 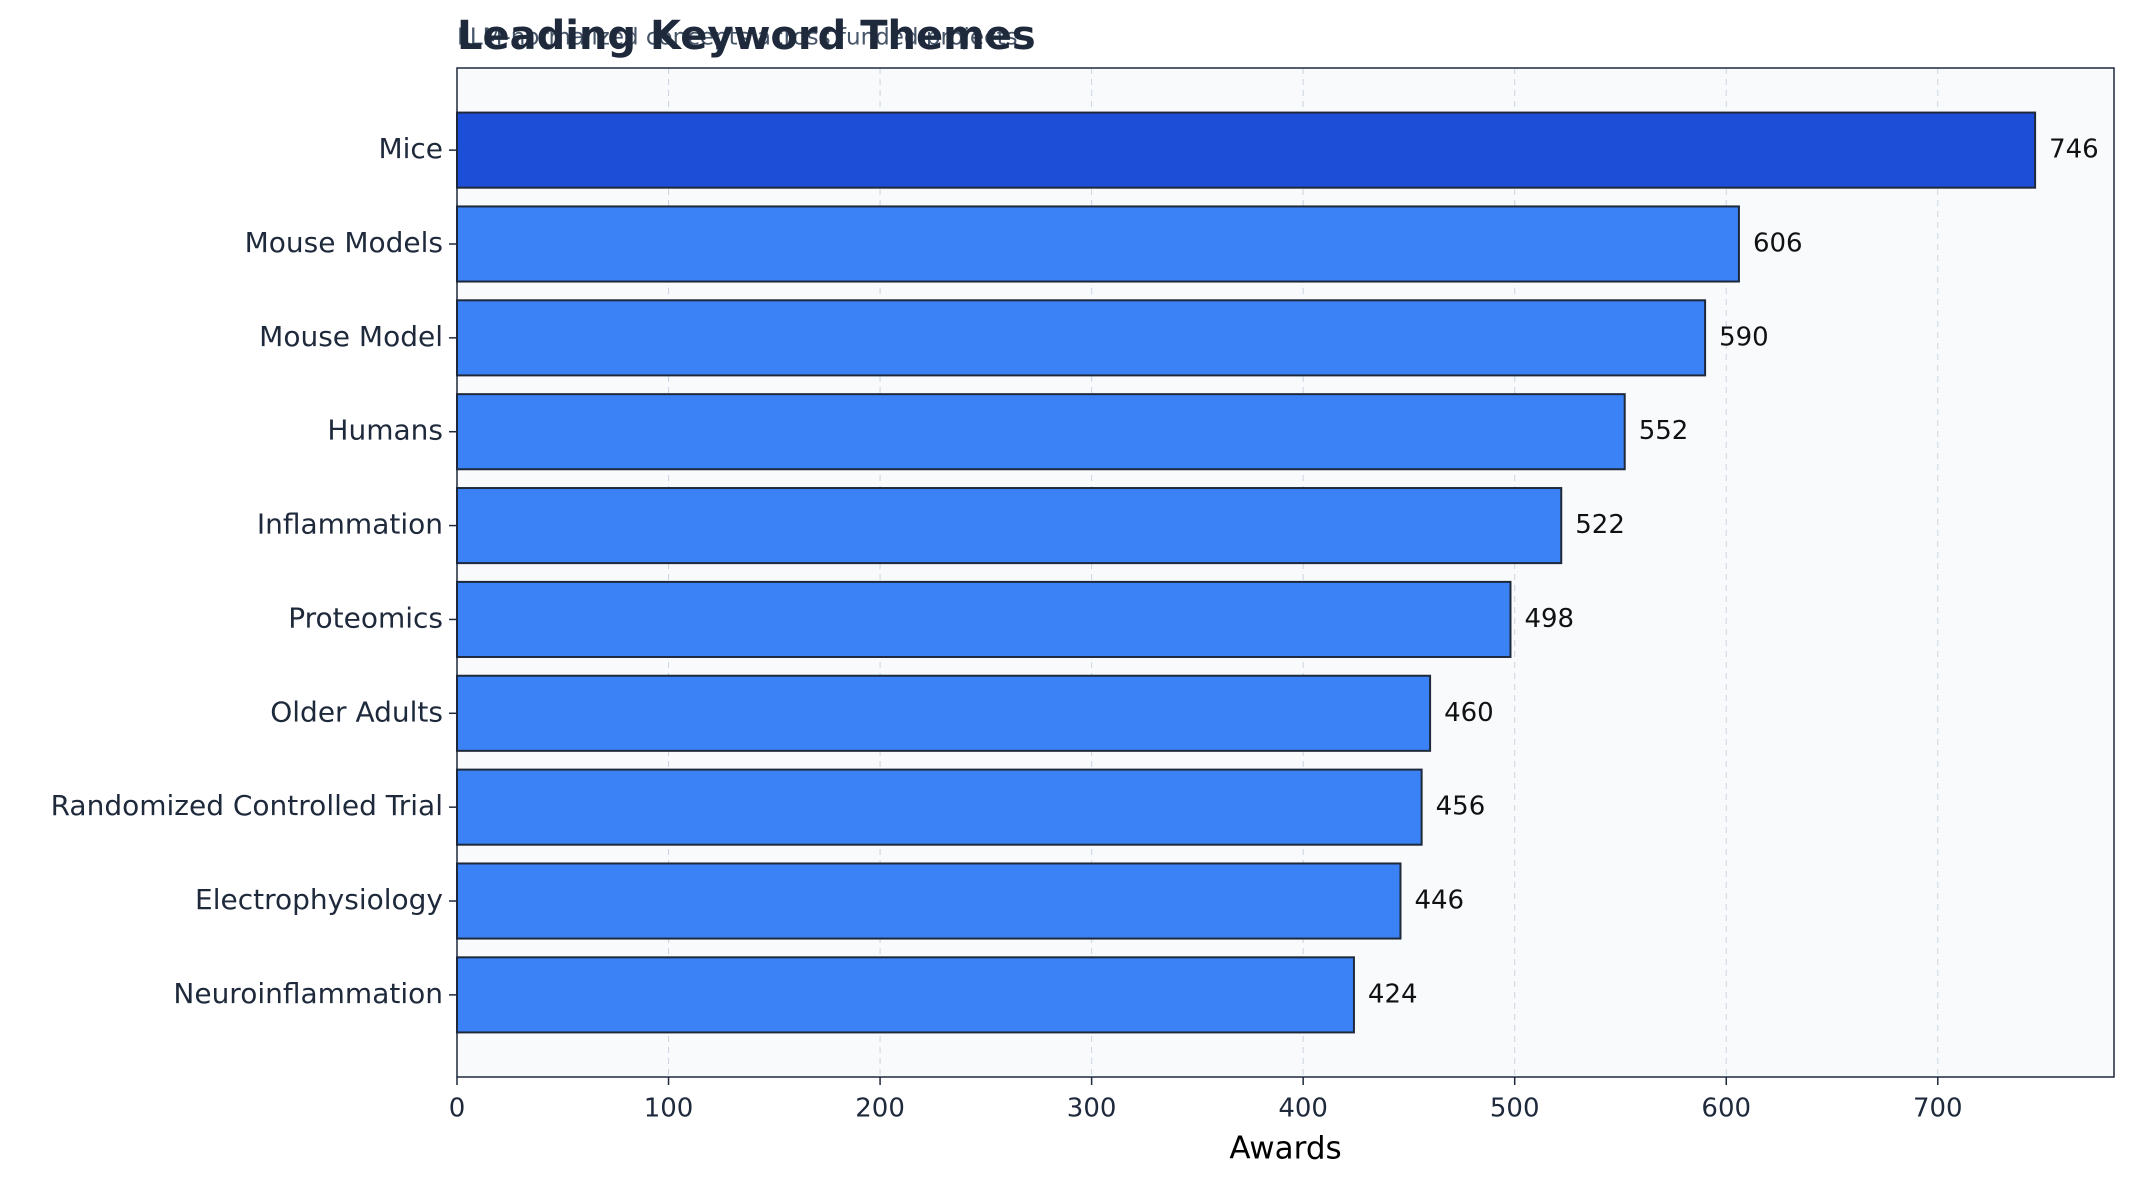 I want to click on value-label: 606, so click(x=1778, y=243).